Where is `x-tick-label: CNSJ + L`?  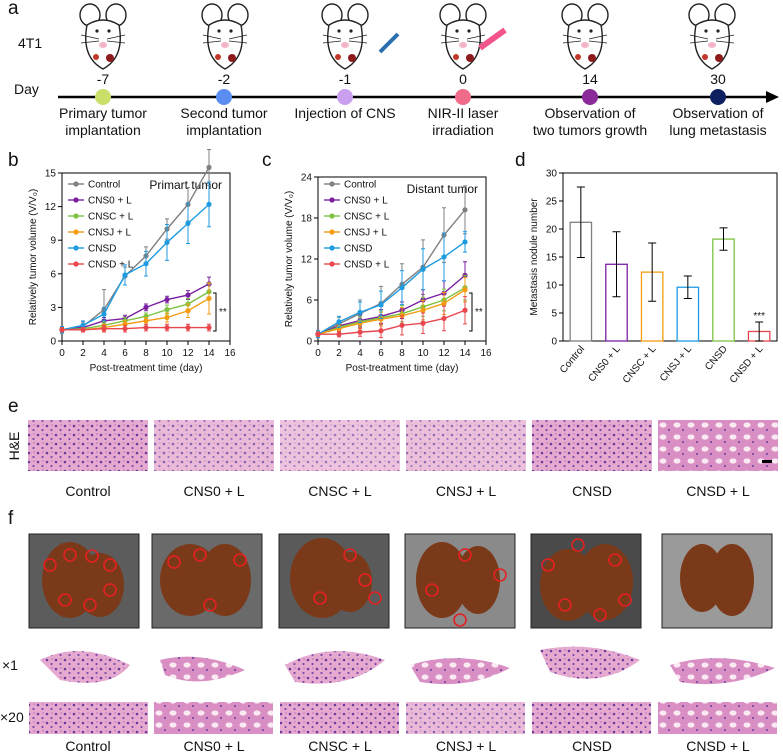 x-tick-label: CNSJ + L is located at coordinates (676, 364).